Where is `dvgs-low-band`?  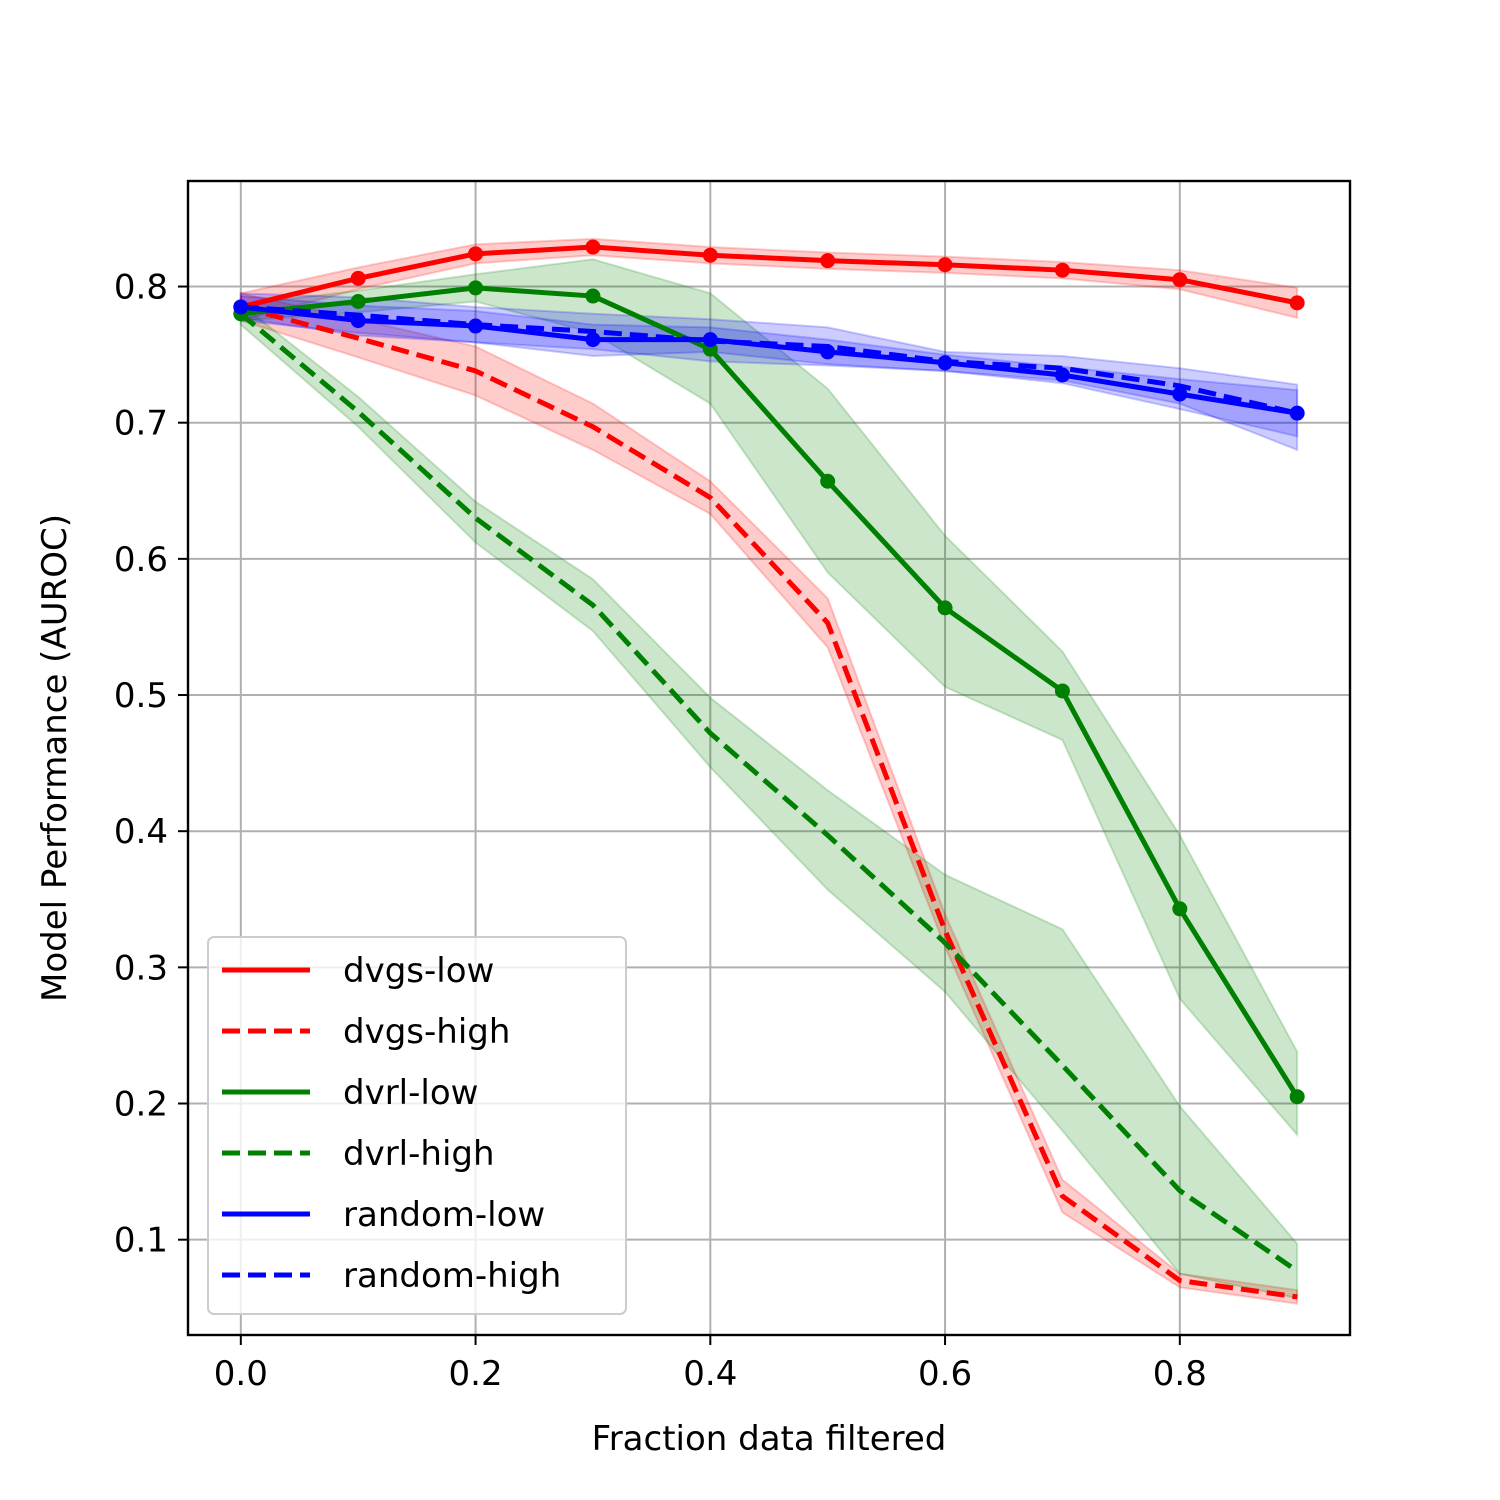
dvgs-low-band is located at coordinates (769, 279).